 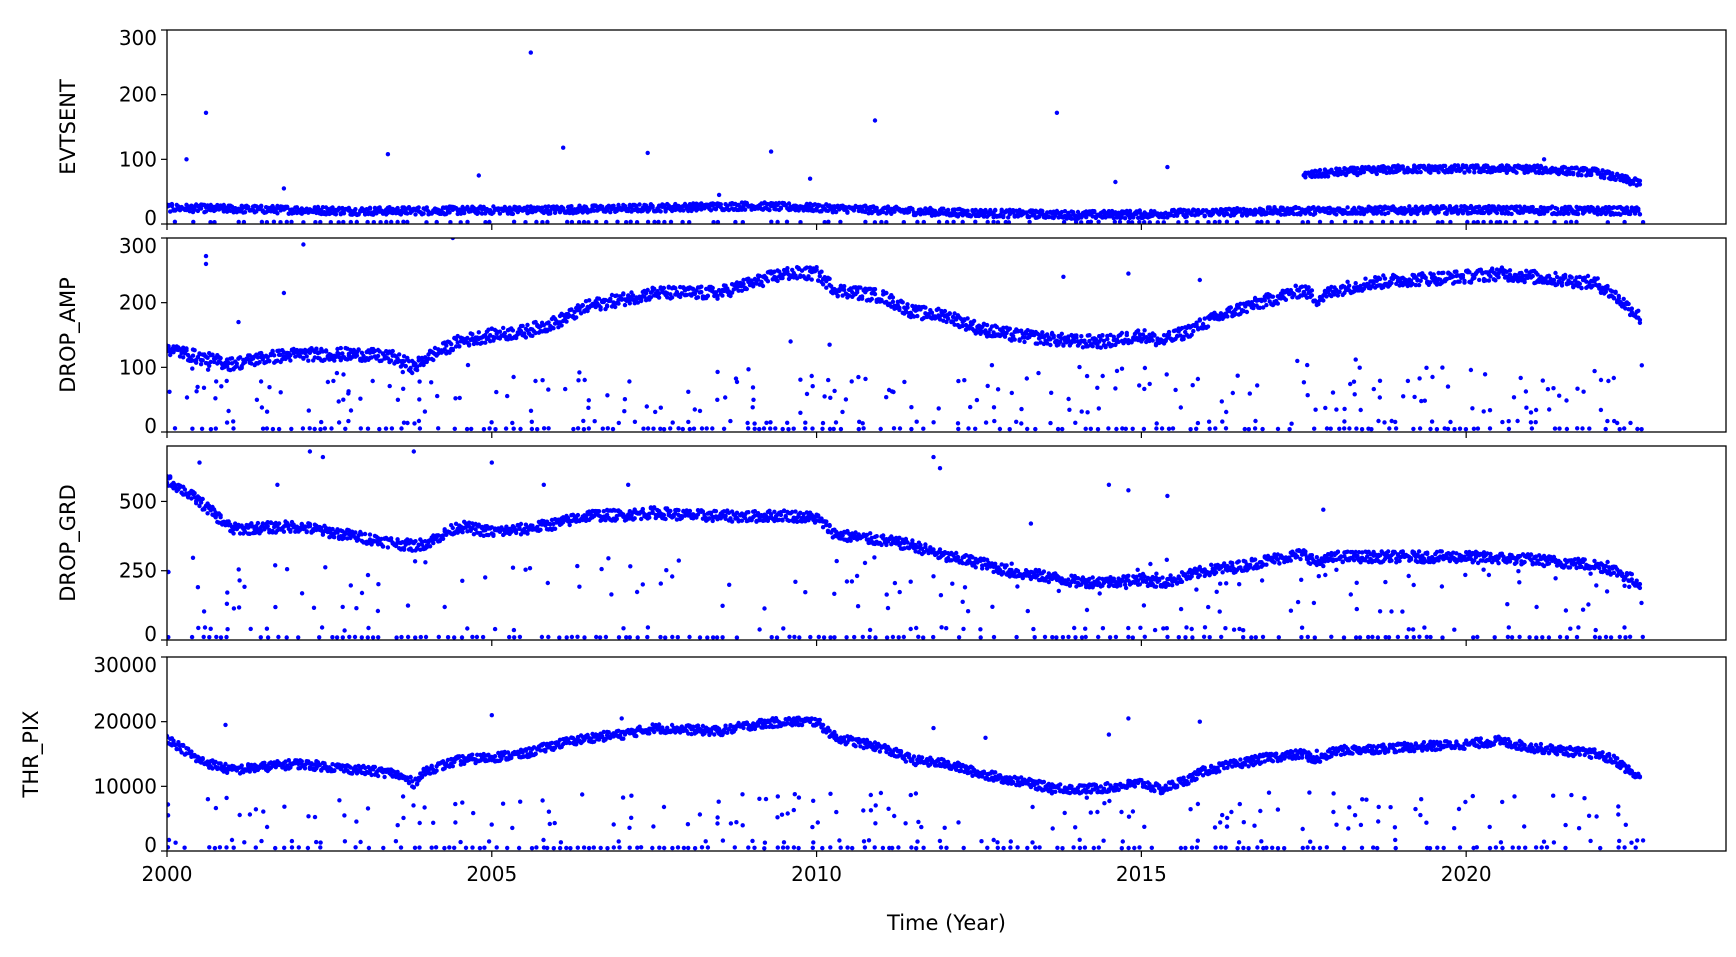 What do you see at coordinates (150, 426) in the screenshot?
I see `y-tick-label: 0` at bounding box center [150, 426].